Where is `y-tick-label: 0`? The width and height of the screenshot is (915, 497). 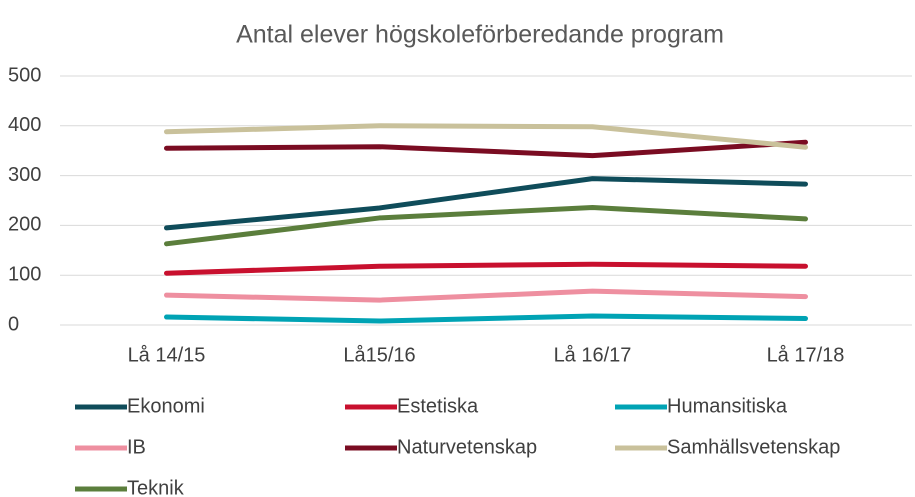
y-tick-label: 0 is located at coordinates (13, 324).